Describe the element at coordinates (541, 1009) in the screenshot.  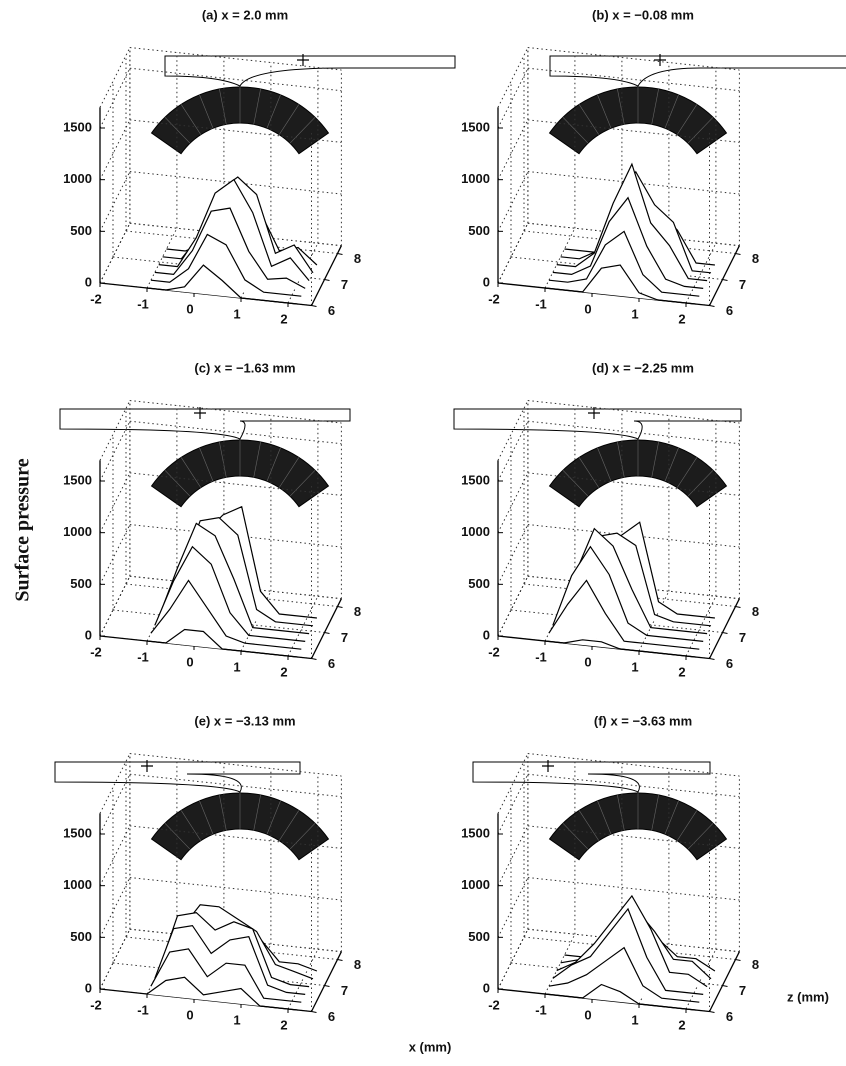
I see `x-tick-label: -1` at that location.